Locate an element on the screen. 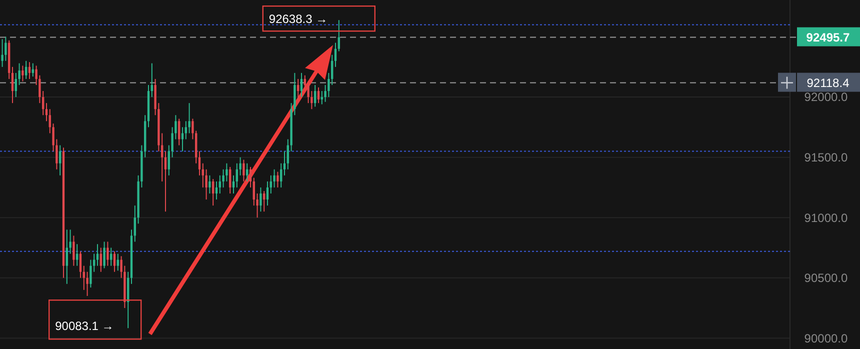 The height and width of the screenshot is (349, 860). y-tick-label: 90000.0 is located at coordinates (826, 338).